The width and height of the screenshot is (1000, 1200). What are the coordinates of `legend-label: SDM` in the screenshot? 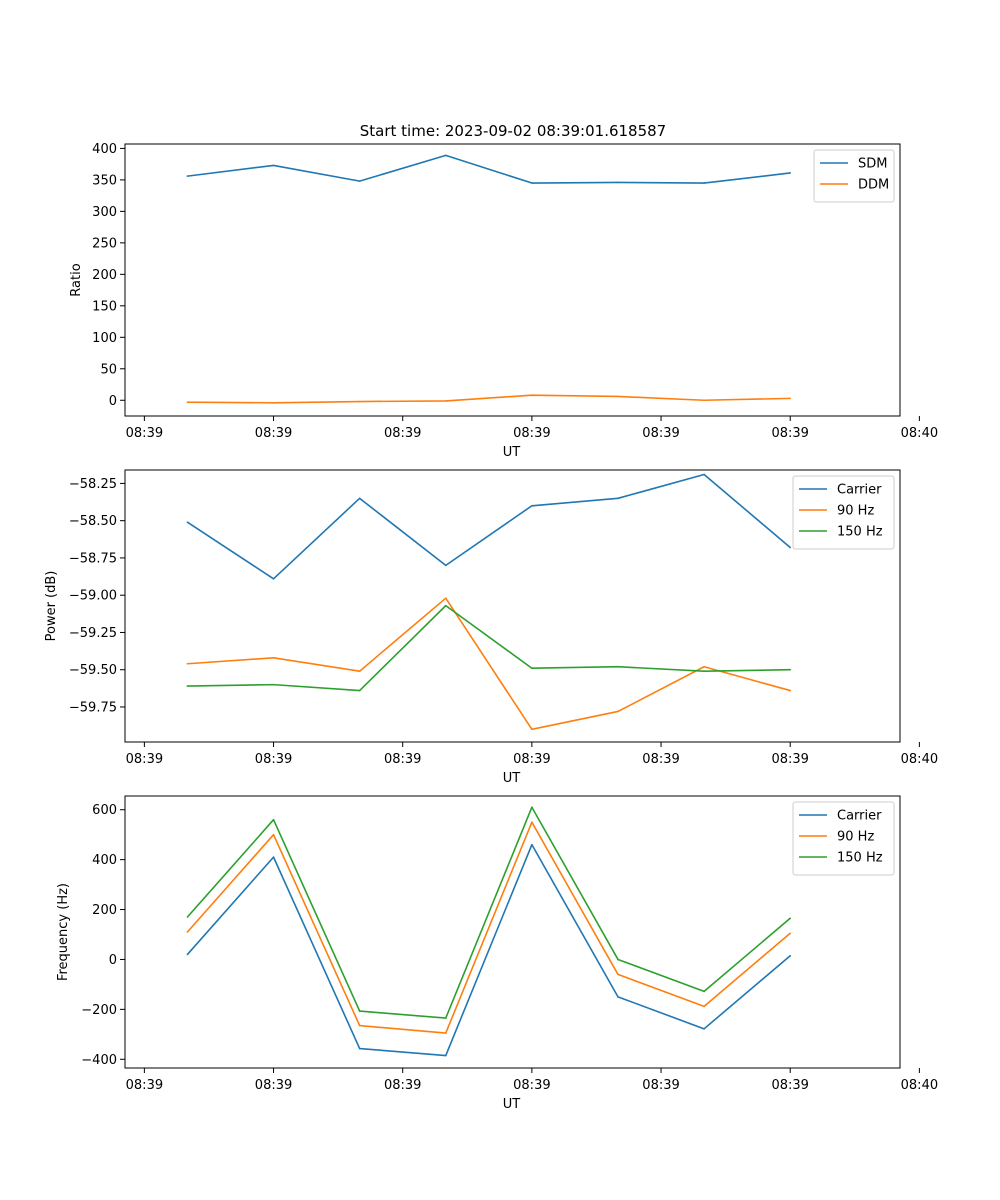 It's located at (872, 164).